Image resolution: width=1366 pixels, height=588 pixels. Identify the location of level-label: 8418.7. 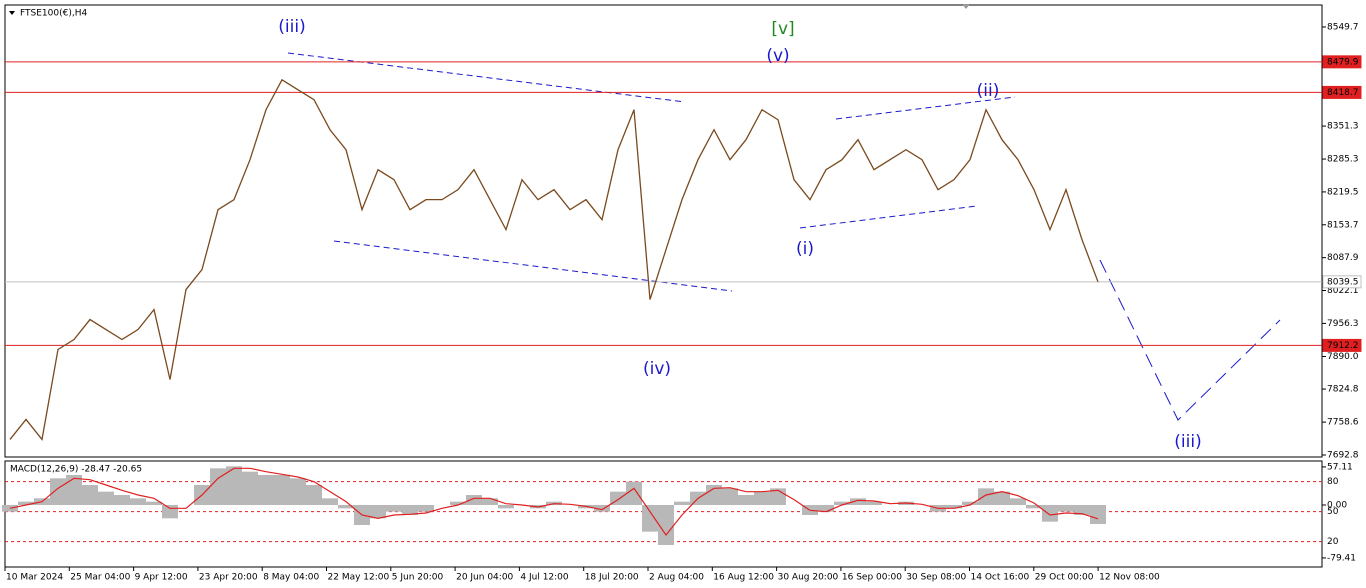
(1343, 93).